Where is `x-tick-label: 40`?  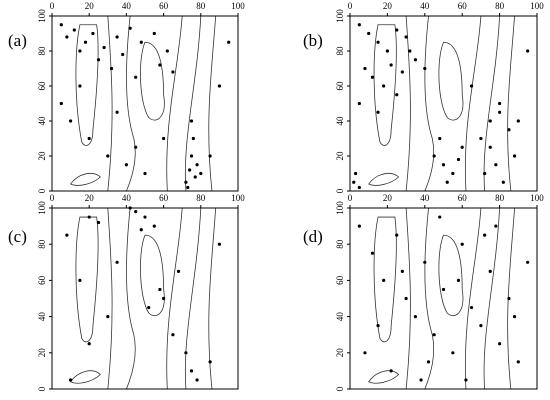 x-tick-label: 40 is located at coordinates (425, 6).